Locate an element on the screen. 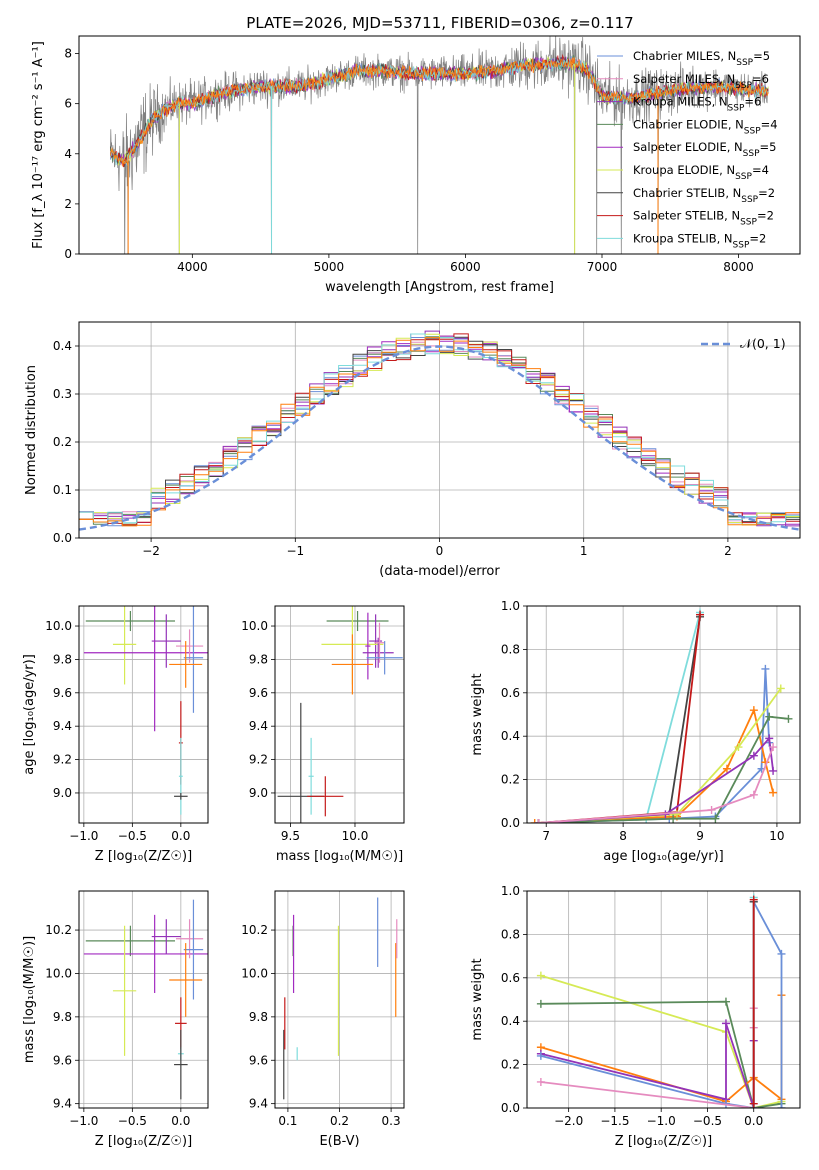 This screenshot has height=1170, width=819. x-tick-label: 10 is located at coordinates (776, 836).